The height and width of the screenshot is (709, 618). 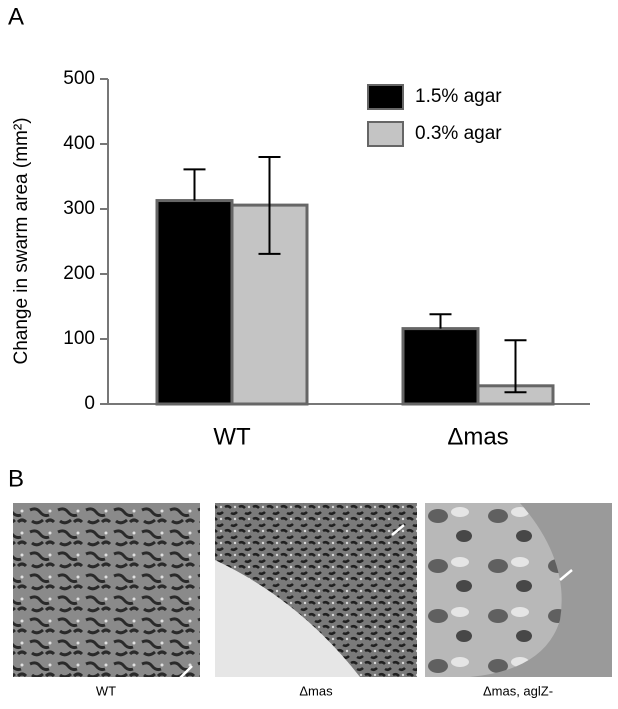 I want to click on image-caption: Δmas, aglZ-, so click(x=518, y=690).